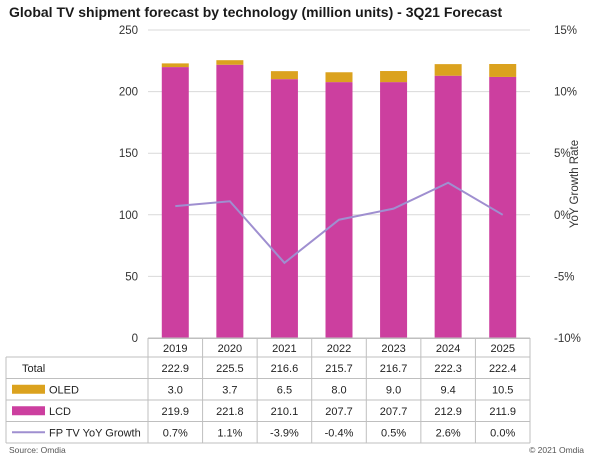  What do you see at coordinates (175, 349) in the screenshot?
I see `x-tick-label: 2019` at bounding box center [175, 349].